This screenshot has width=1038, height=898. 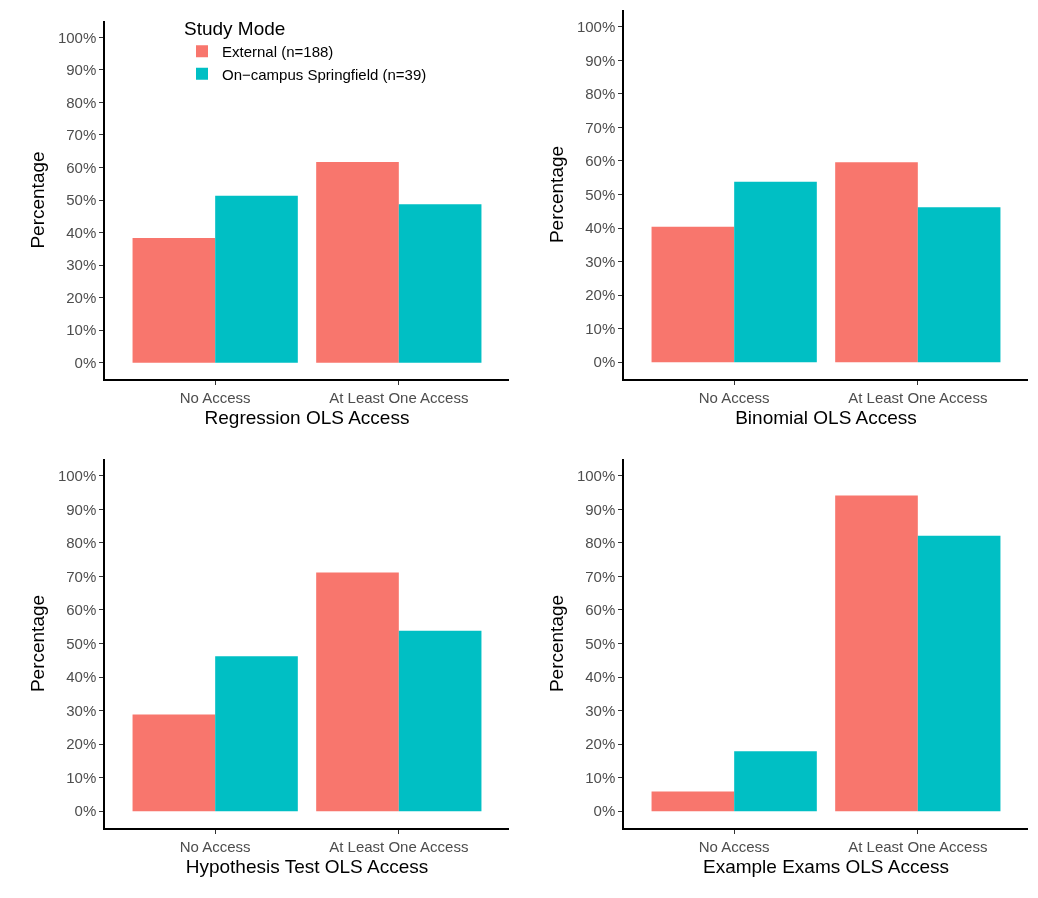 What do you see at coordinates (826, 867) in the screenshot?
I see `x-axis-title: Example Exams OLS Access` at bounding box center [826, 867].